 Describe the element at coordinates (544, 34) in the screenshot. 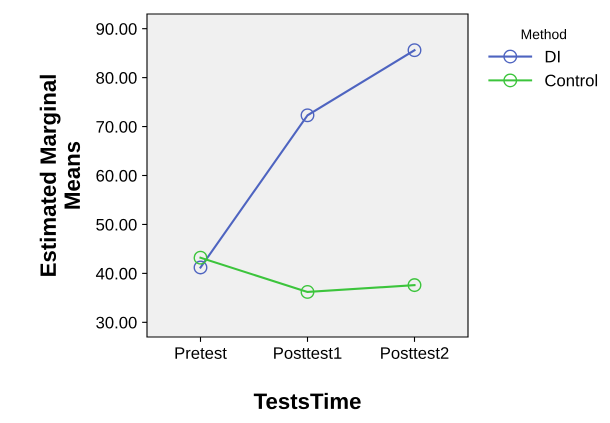

I see `legend-title: Method` at that location.